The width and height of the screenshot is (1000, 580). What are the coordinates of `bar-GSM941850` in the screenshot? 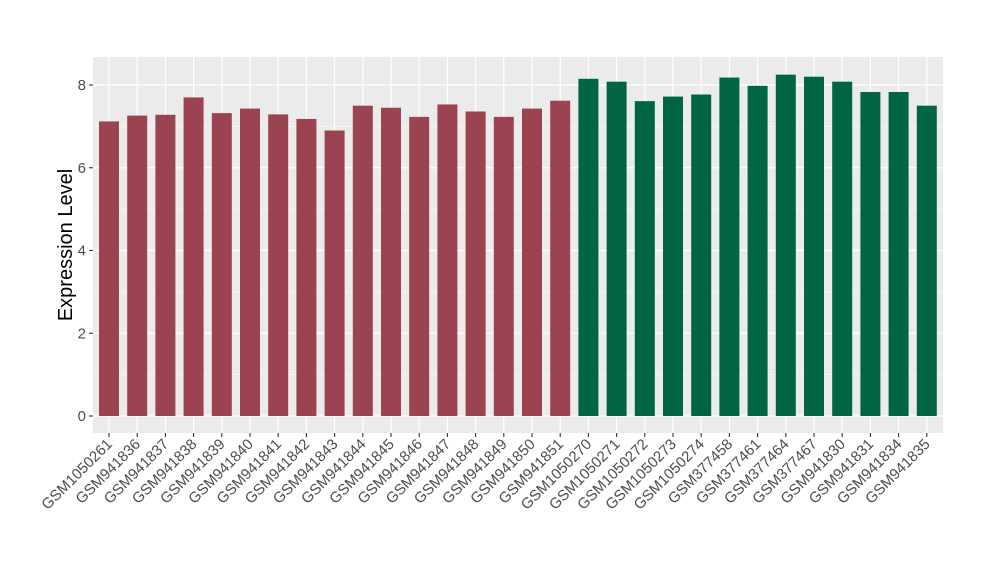 It's located at (532, 262).